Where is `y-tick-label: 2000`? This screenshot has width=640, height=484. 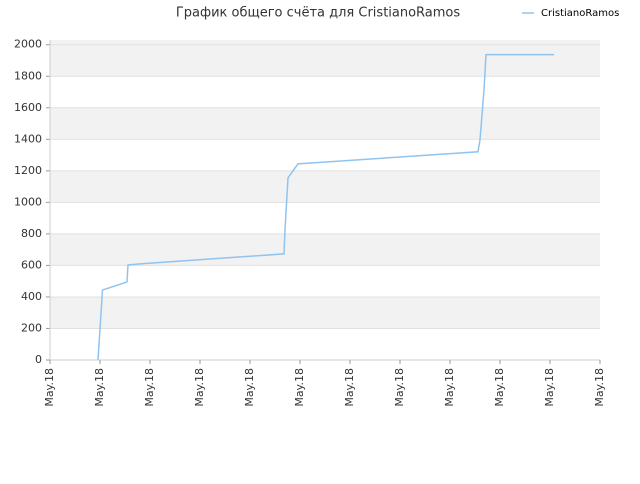
y-tick-label: 2000 is located at coordinates (28, 44).